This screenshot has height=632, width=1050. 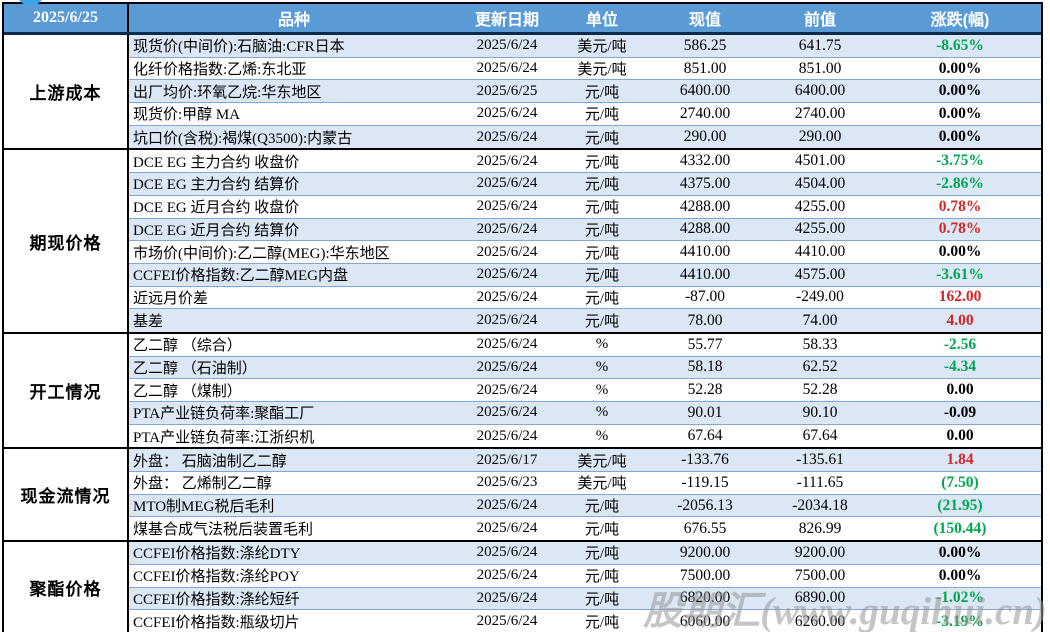 I want to click on cell-current-value: -87.00, so click(x=705, y=297).